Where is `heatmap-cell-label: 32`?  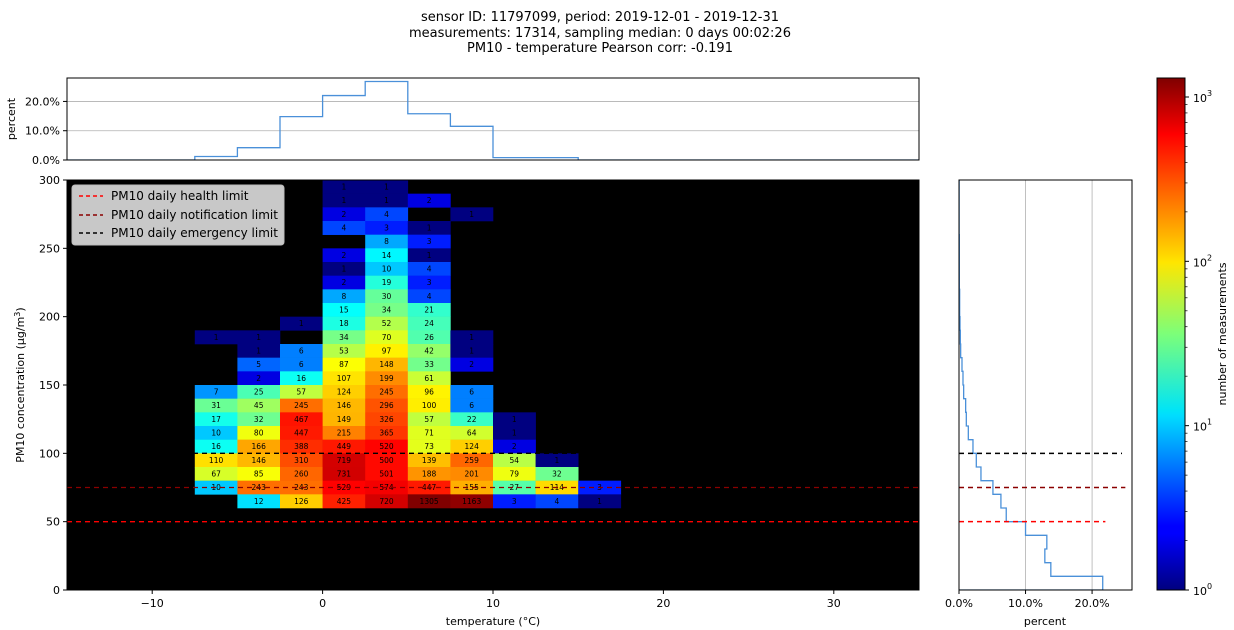 heatmap-cell-label: 32 is located at coordinates (557, 474).